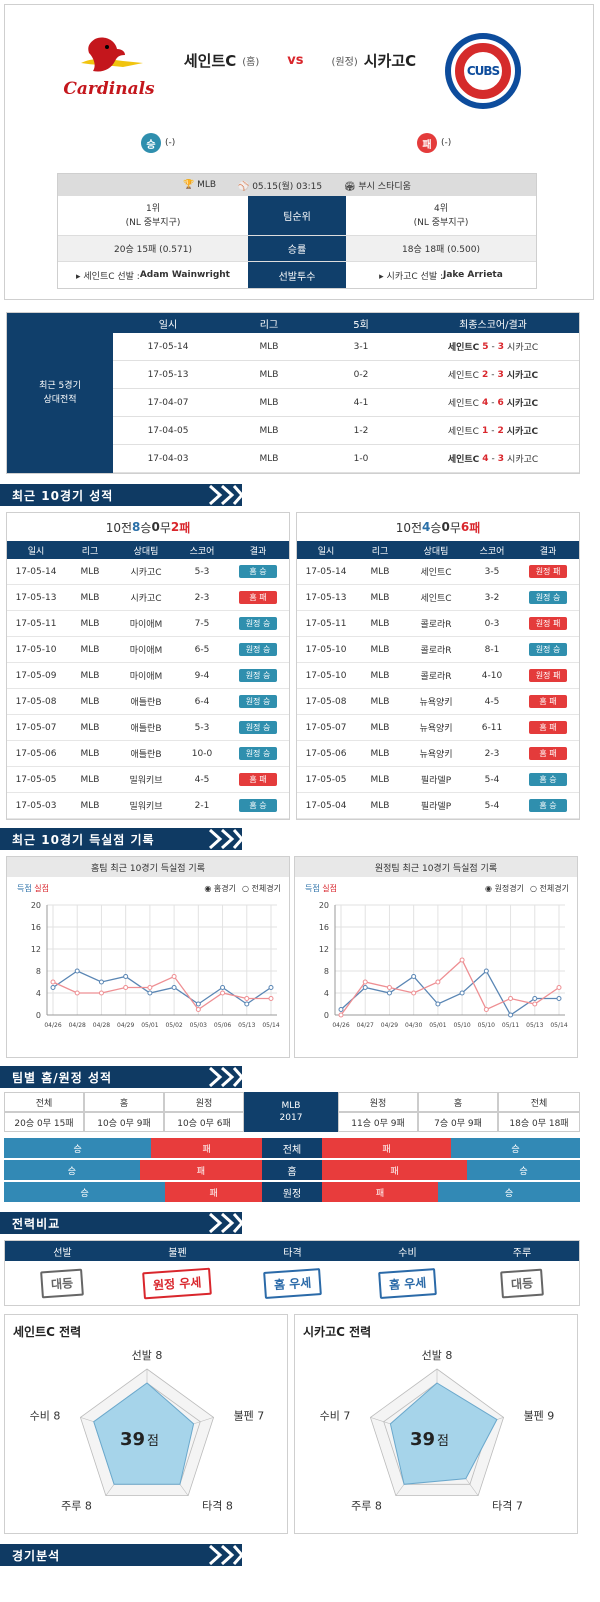 Image resolution: width=600 pixels, height=1602 pixels. Describe the element at coordinates (346, 347) in the screenshot. I see `h2h-row: 17-05-14 MLB 3-1 세인트C 5-3 시카고C` at that location.